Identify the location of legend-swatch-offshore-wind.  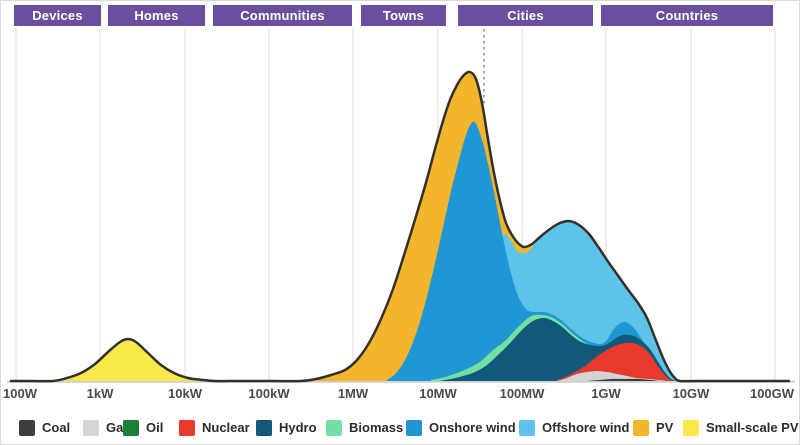
(527, 427).